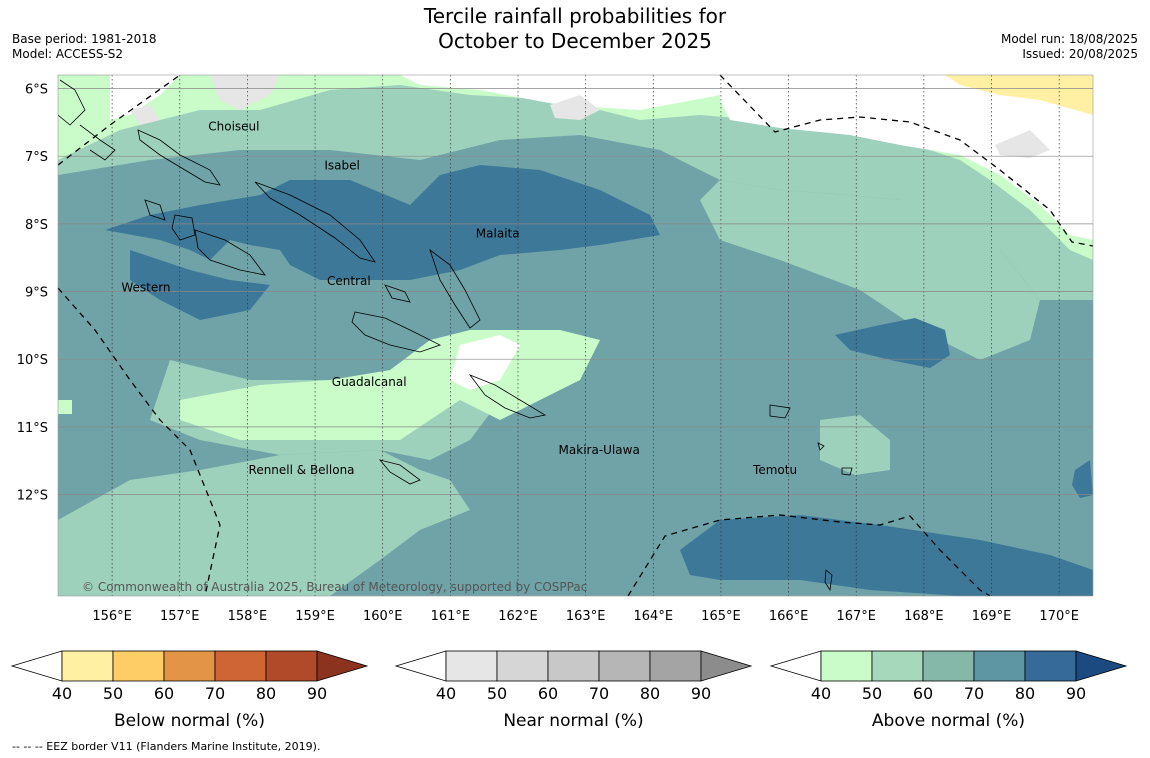  Describe the element at coordinates (32, 360) in the screenshot. I see `lat-label: 10°S` at that location.